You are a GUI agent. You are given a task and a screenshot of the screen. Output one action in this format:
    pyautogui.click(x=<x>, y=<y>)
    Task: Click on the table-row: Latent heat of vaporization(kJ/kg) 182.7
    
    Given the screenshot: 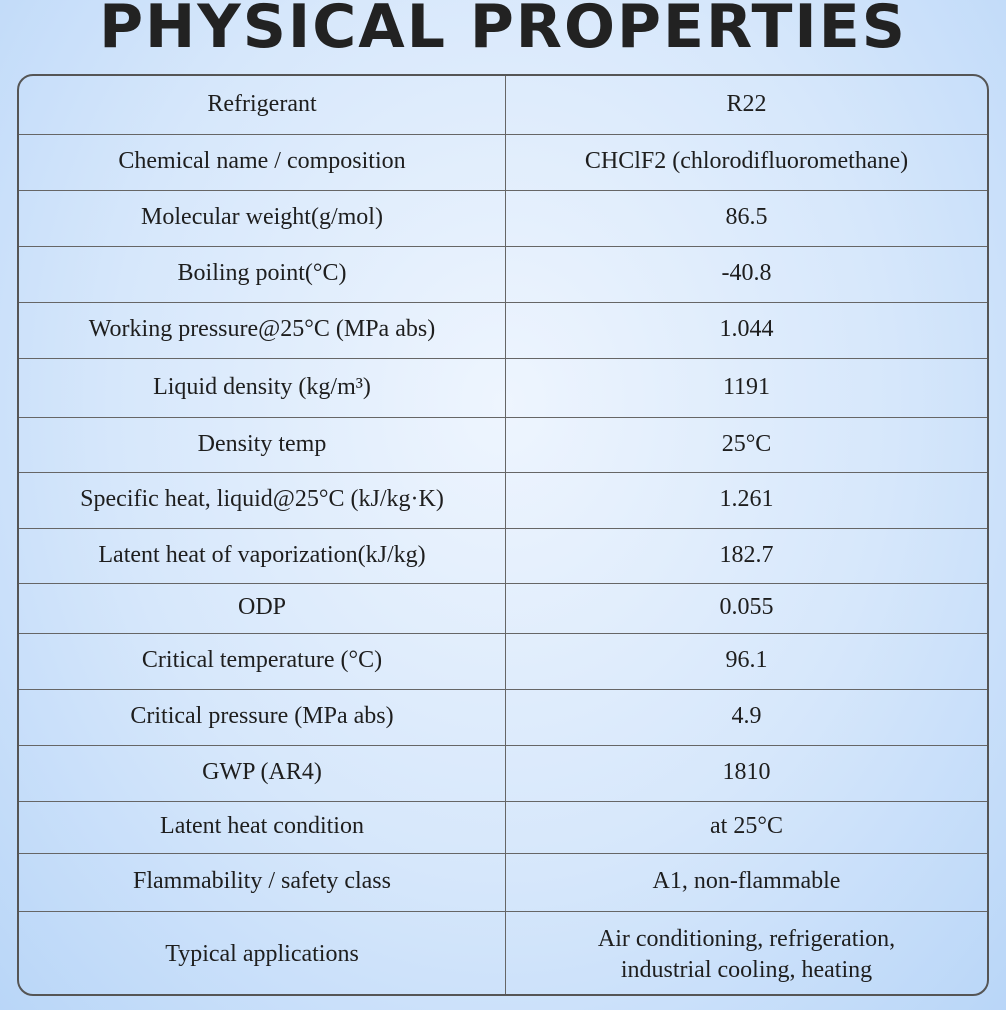 What is the action you would take?
    pyautogui.click(x=503, y=555)
    